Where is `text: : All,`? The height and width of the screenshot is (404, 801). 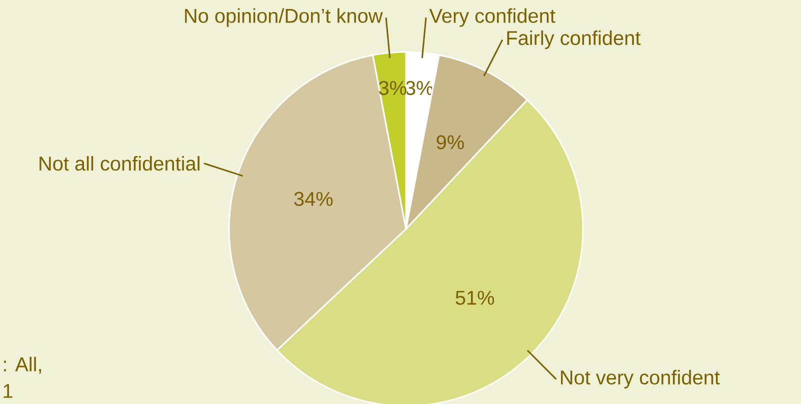 text: : All, is located at coordinates (22, 365).